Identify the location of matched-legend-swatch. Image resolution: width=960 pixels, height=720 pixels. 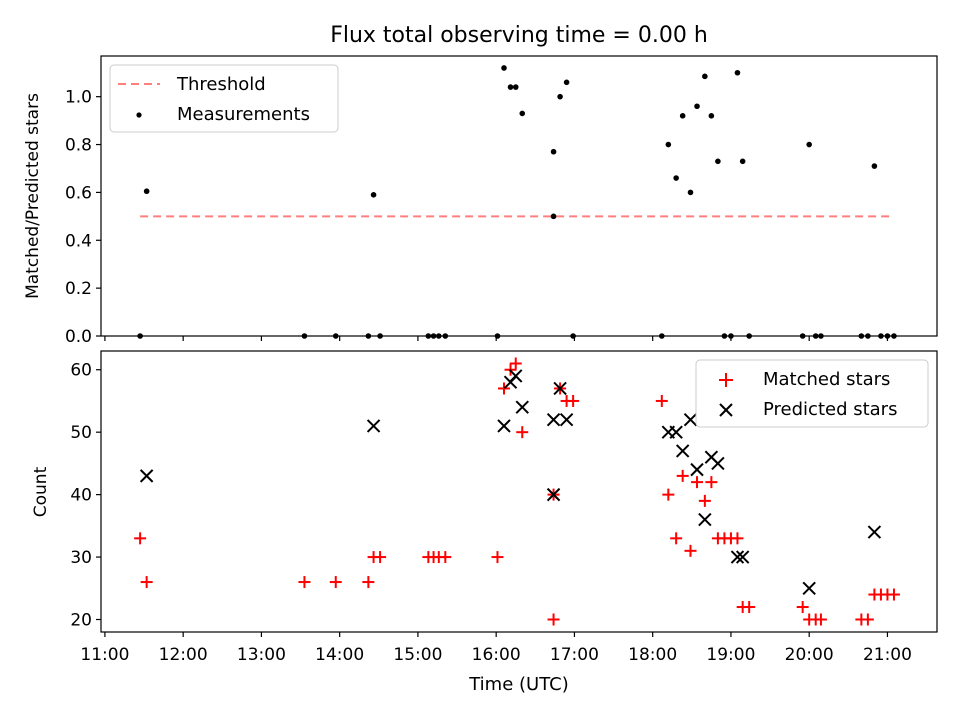
(726, 380).